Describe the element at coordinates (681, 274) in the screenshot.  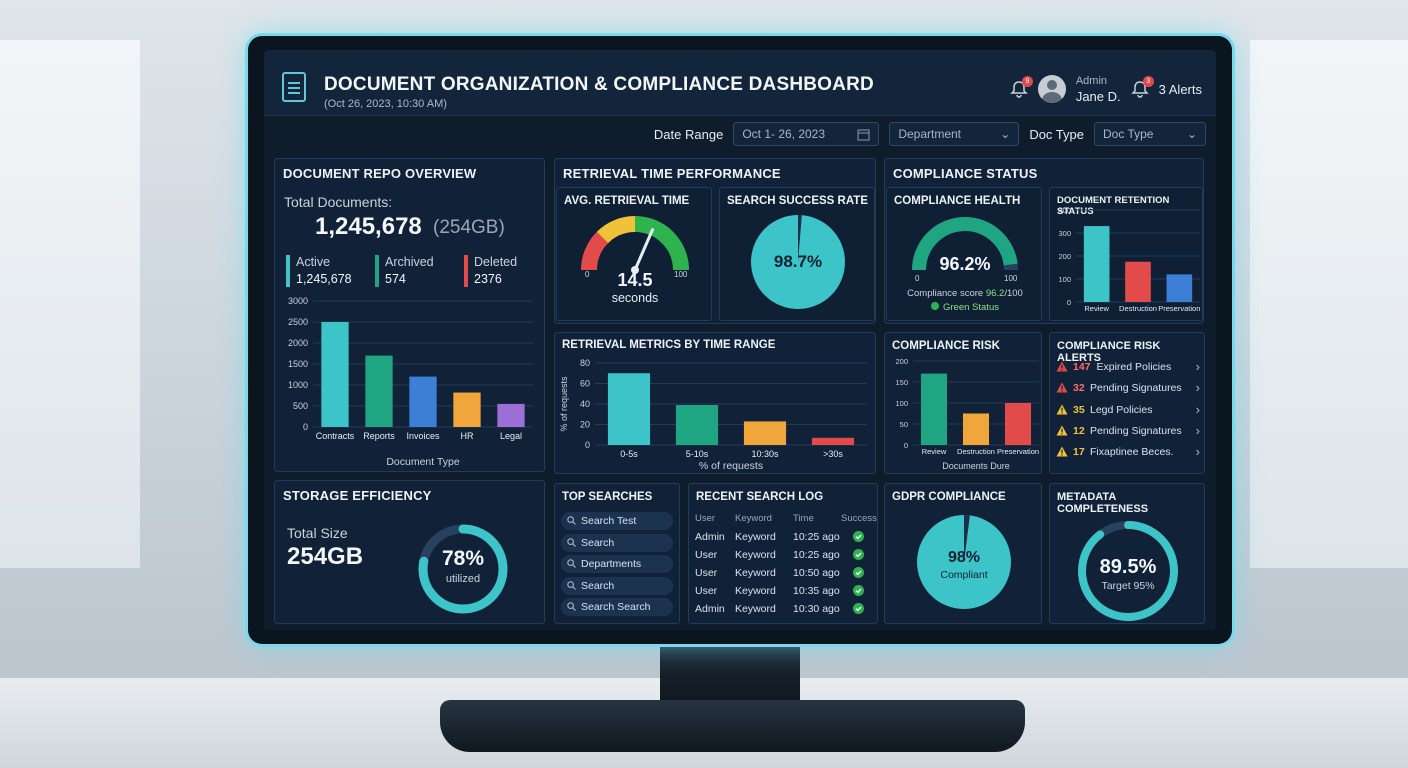
I see `gauge-max-label: 100` at that location.